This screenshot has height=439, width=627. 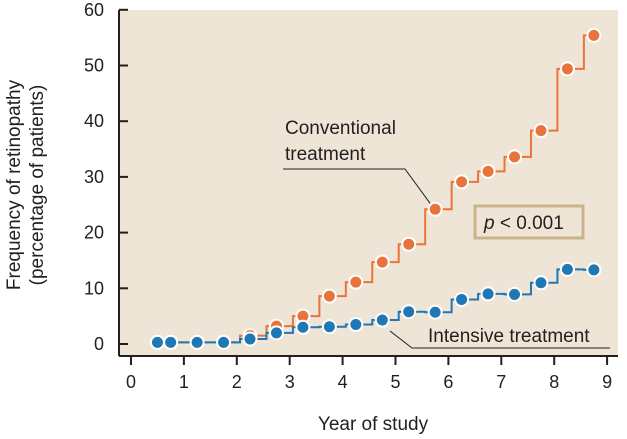 I want to click on x-tick-label: 7, so click(x=501, y=382).